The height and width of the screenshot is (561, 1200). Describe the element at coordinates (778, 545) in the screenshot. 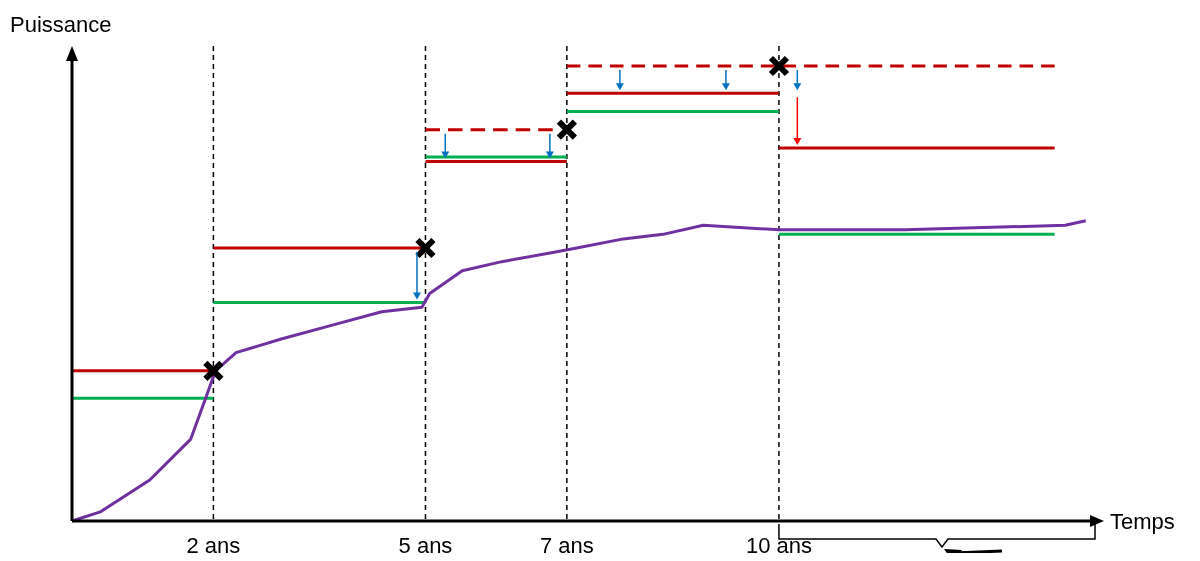

I see `x-tick-label: 10 ans` at that location.